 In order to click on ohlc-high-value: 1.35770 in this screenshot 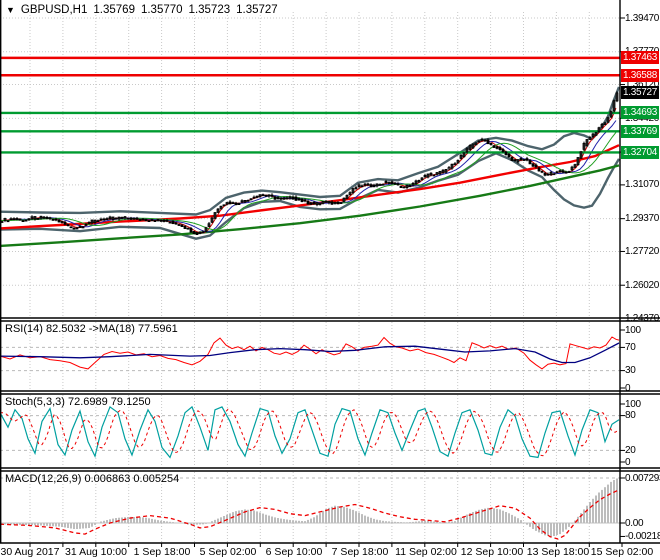, I will do `click(161, 10)`.